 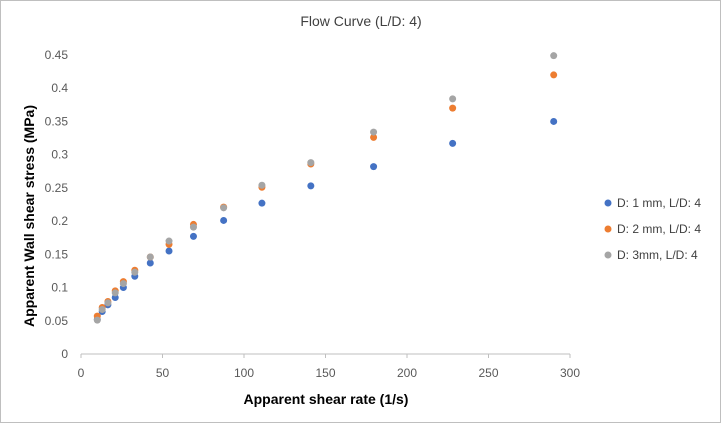 I want to click on y-tick-label: 0.05, so click(x=57, y=321).